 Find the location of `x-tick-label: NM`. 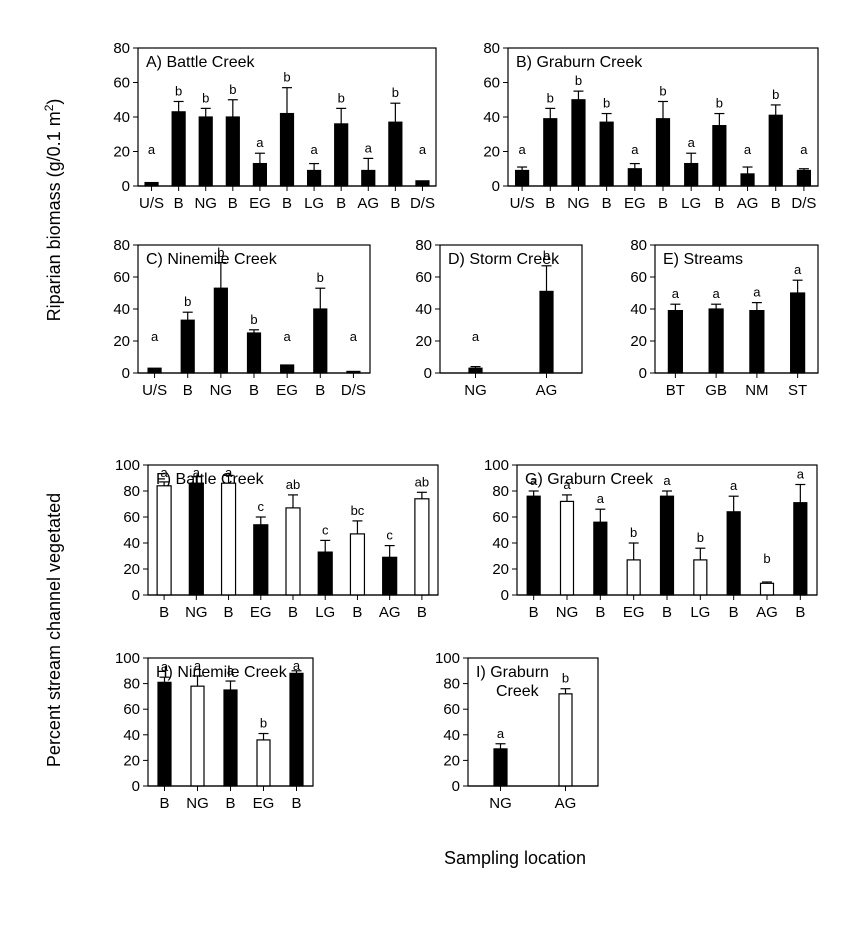

x-tick-label: NM is located at coordinates (756, 390).